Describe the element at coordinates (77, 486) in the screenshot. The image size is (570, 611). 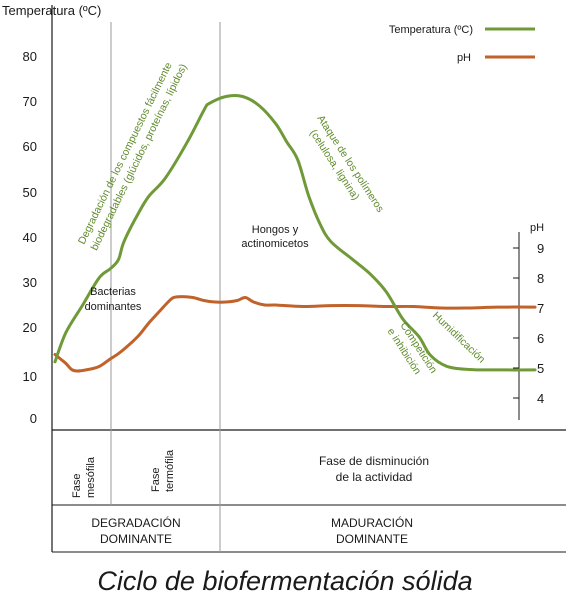
I see `phase-mesophilic-line1: Fase` at that location.